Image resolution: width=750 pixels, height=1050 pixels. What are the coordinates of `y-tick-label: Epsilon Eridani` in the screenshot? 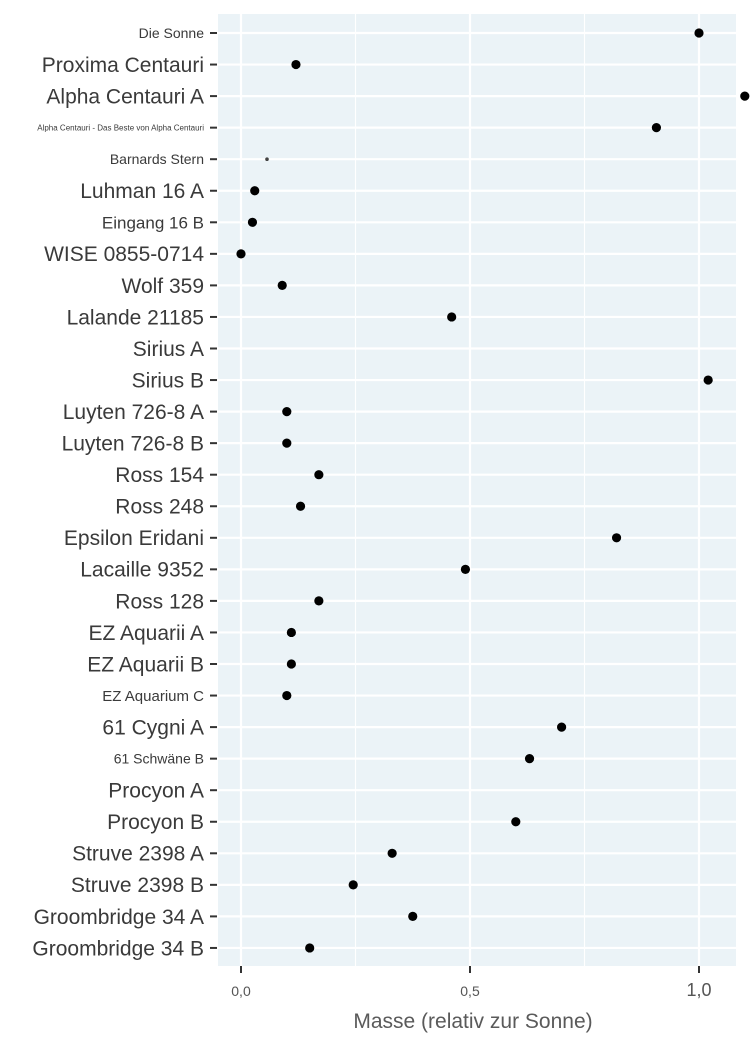 It's located at (134, 538).